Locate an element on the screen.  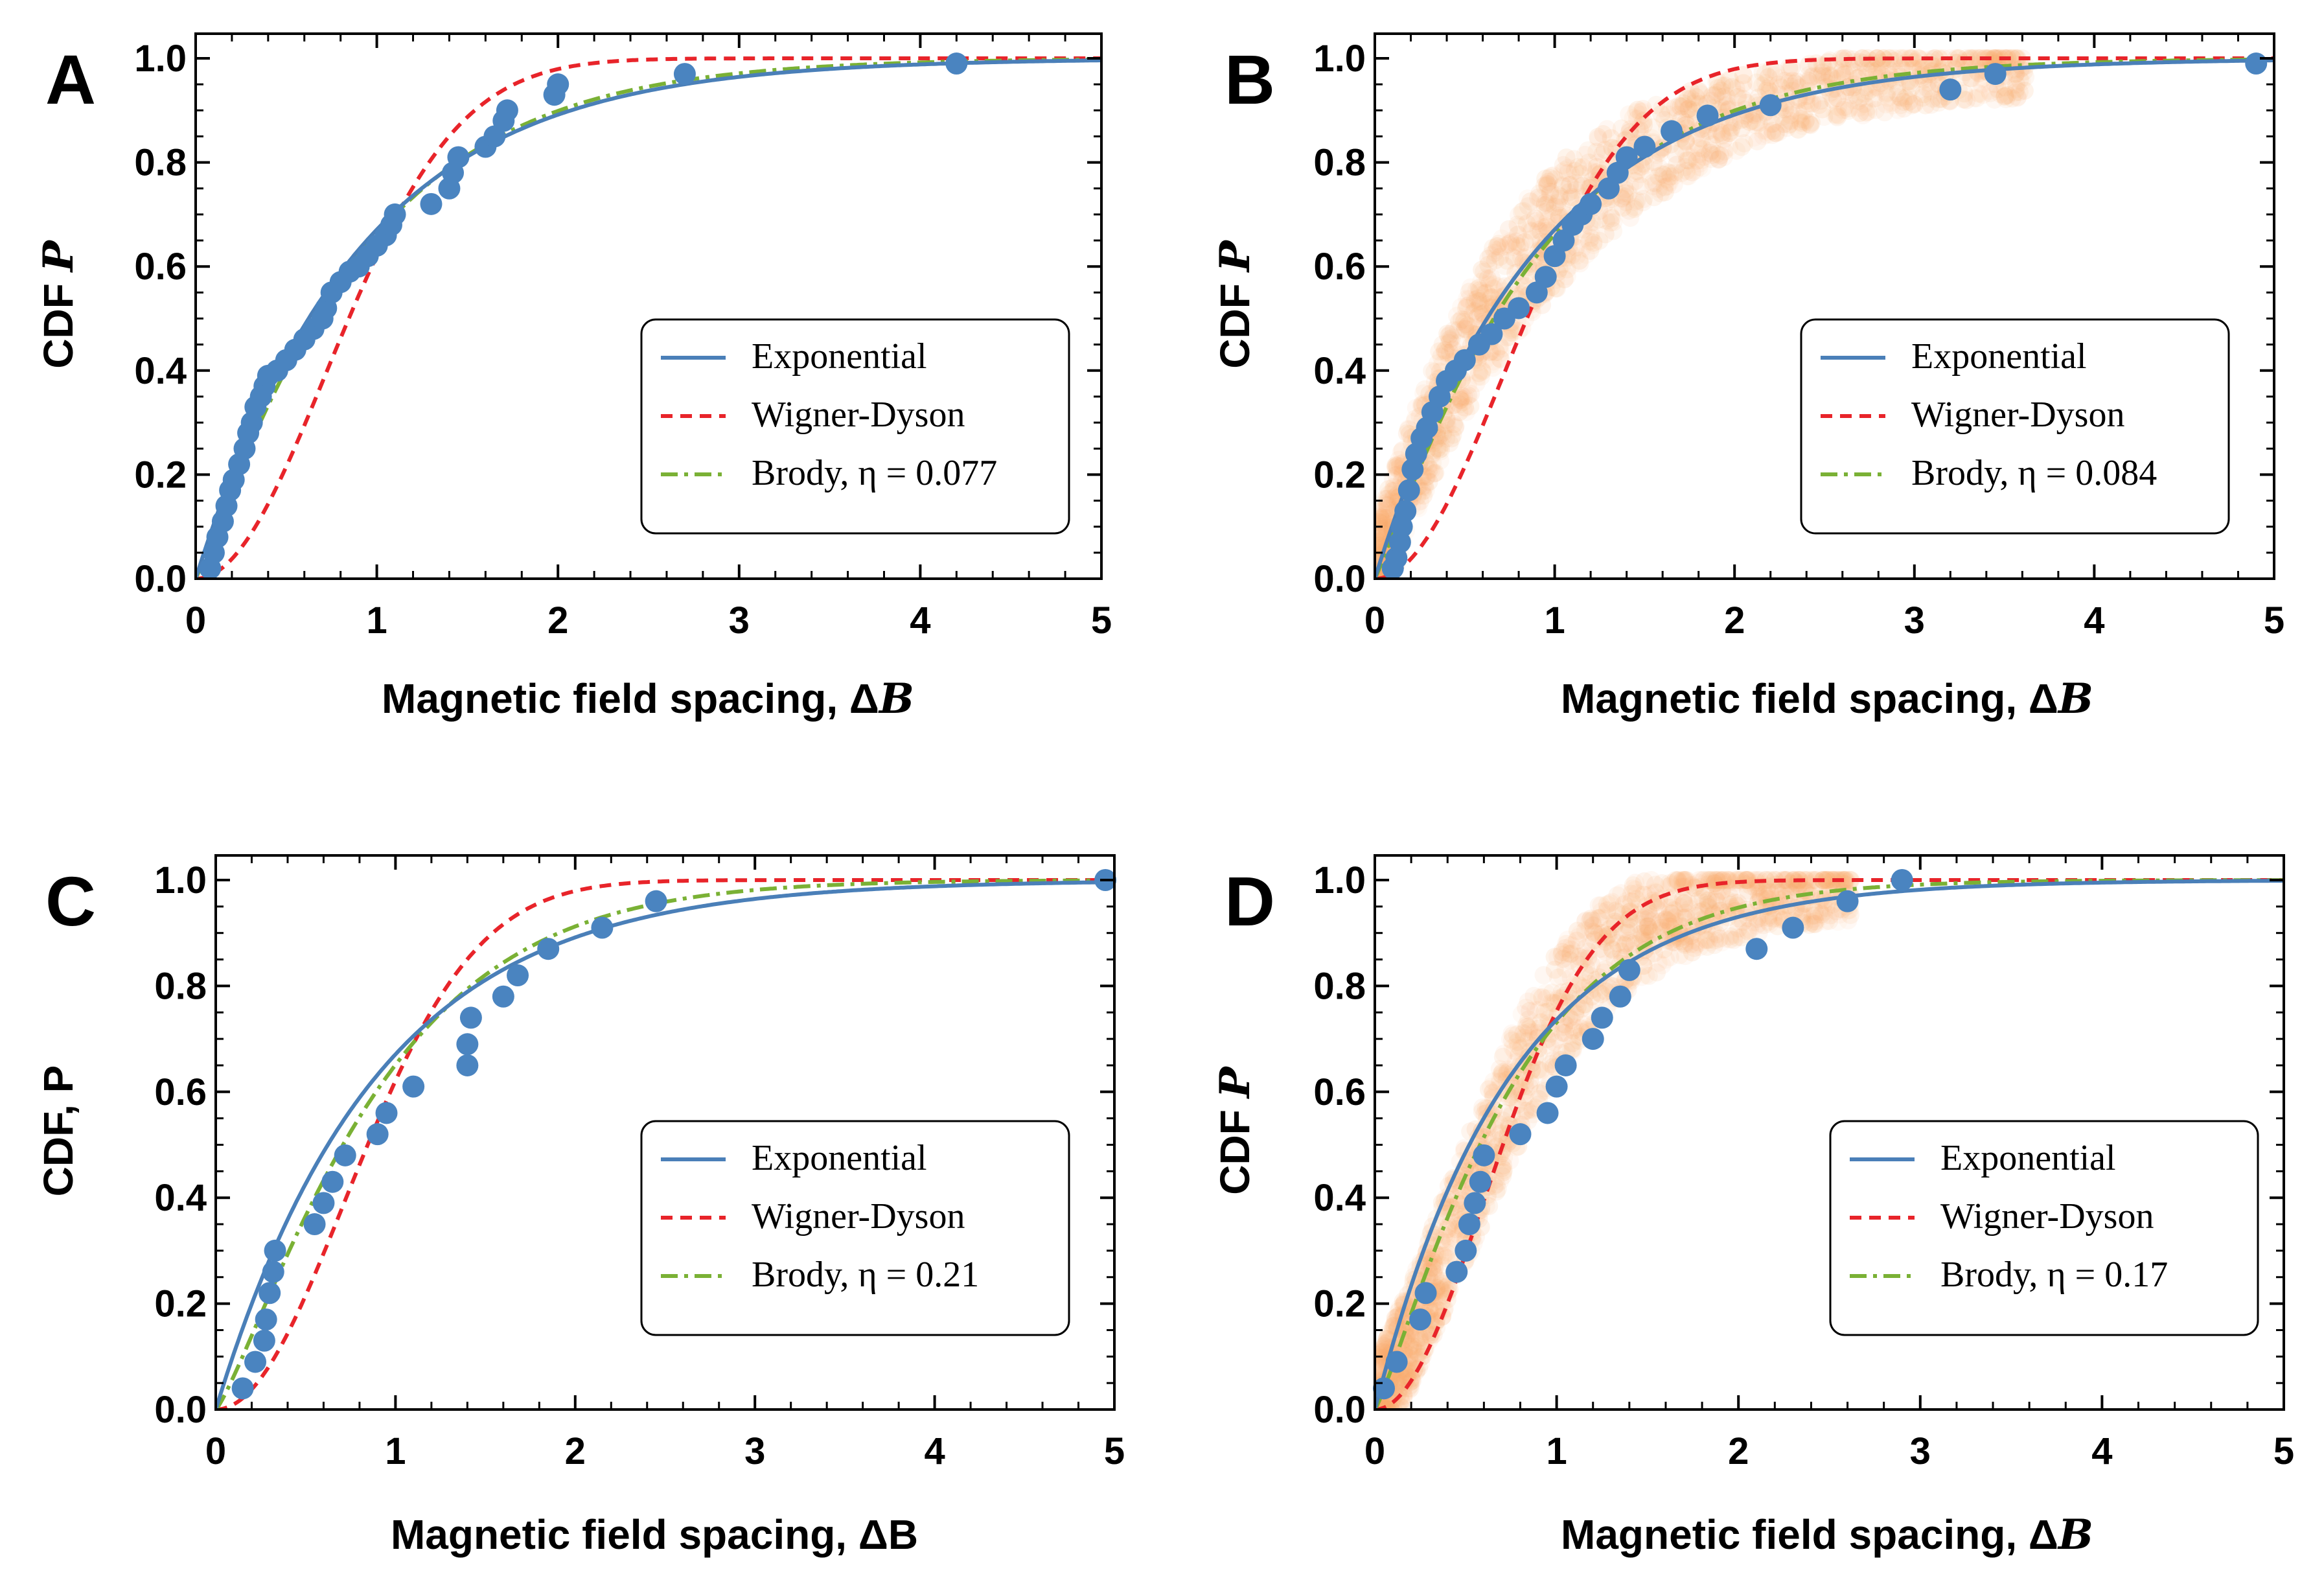
x-tick-label: 2 is located at coordinates (557, 620).